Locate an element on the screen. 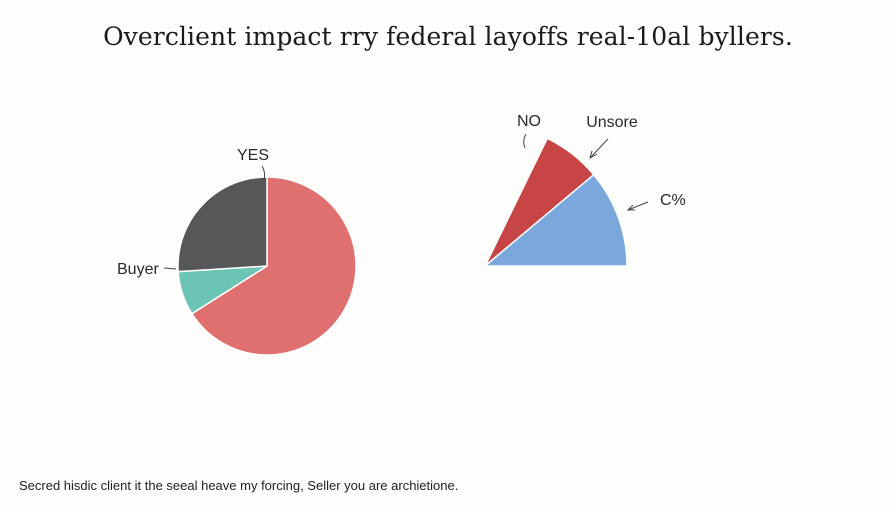 This screenshot has width=896, height=512. slice-label-yes: YES is located at coordinates (253, 155).